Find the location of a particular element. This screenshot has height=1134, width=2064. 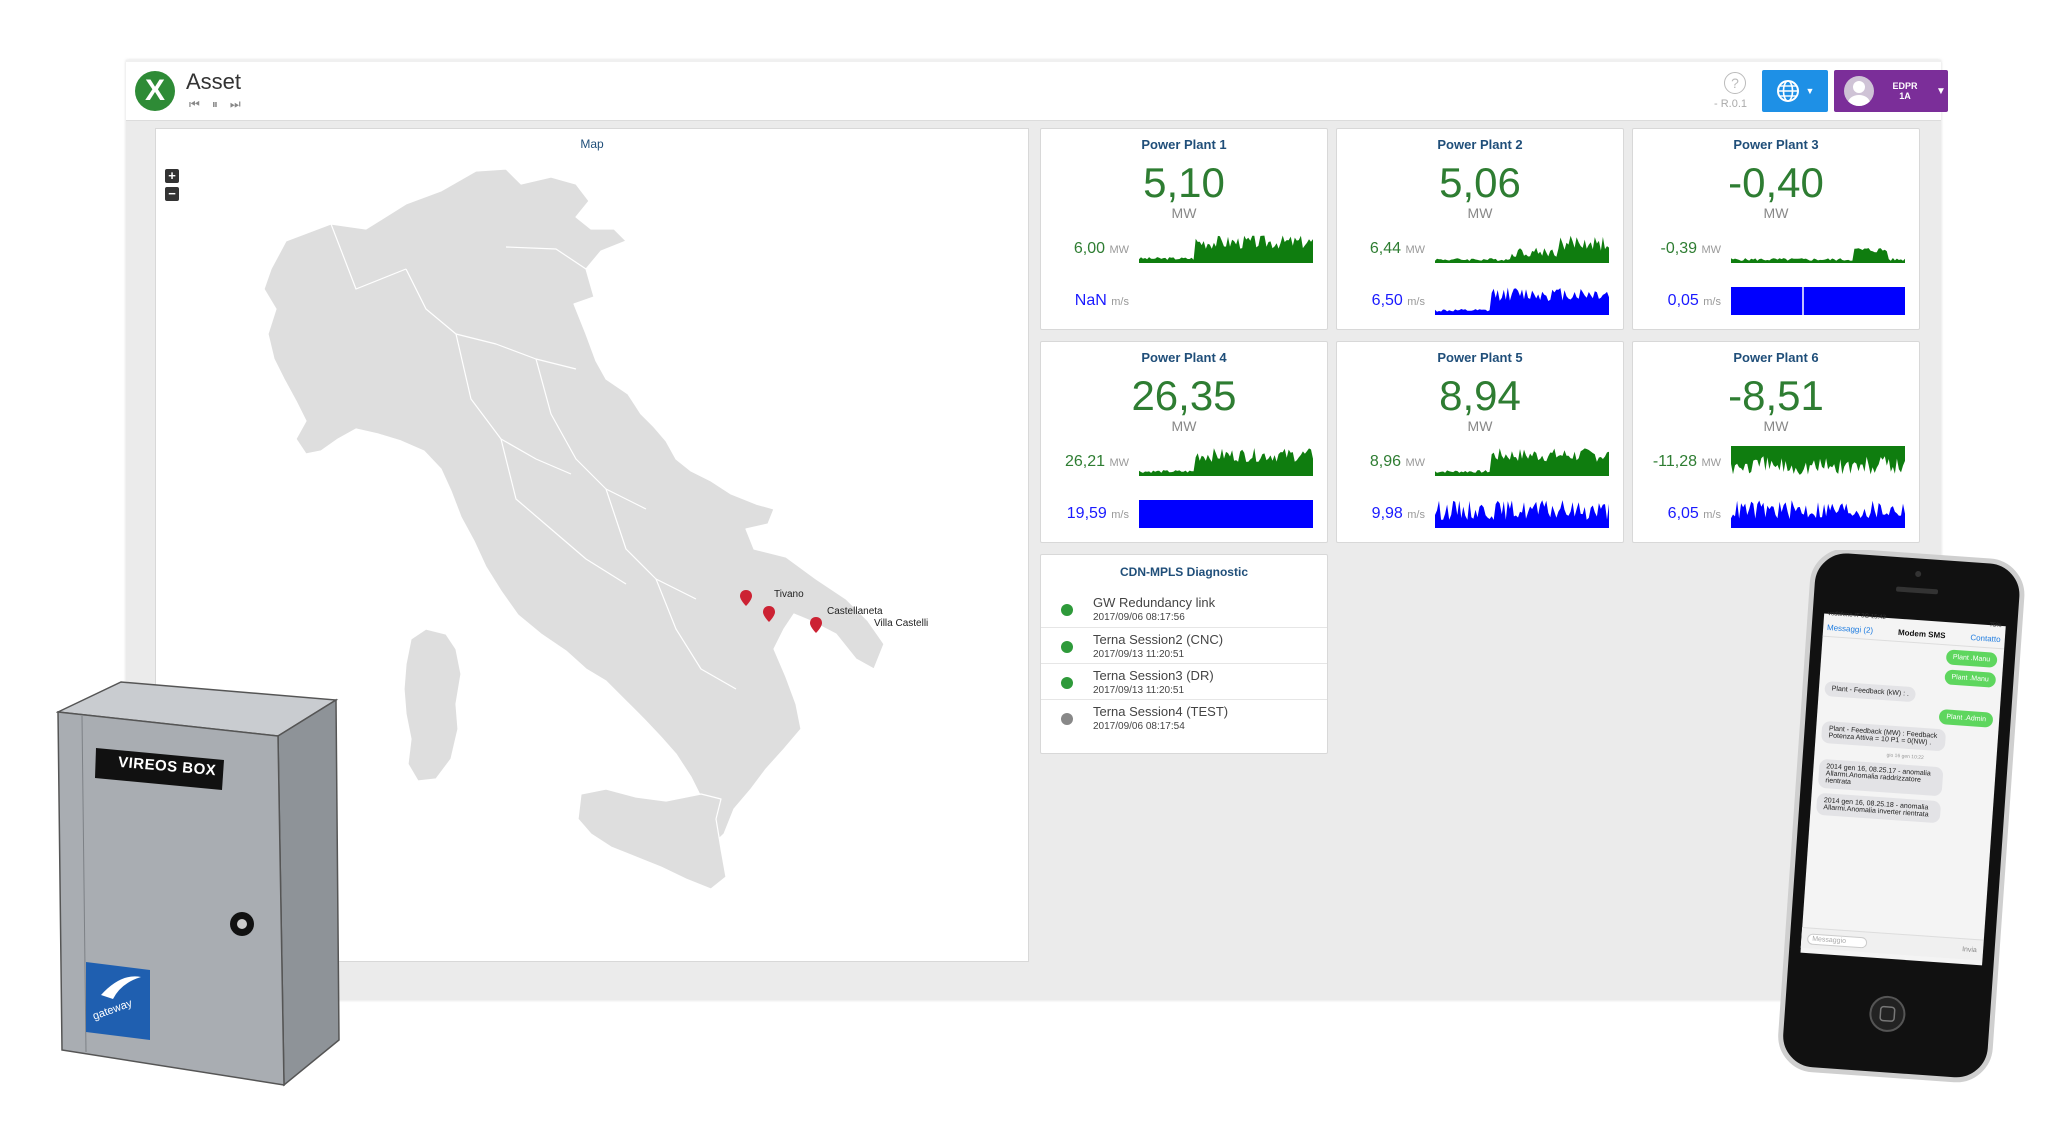

map-markers is located at coordinates (781, 611).